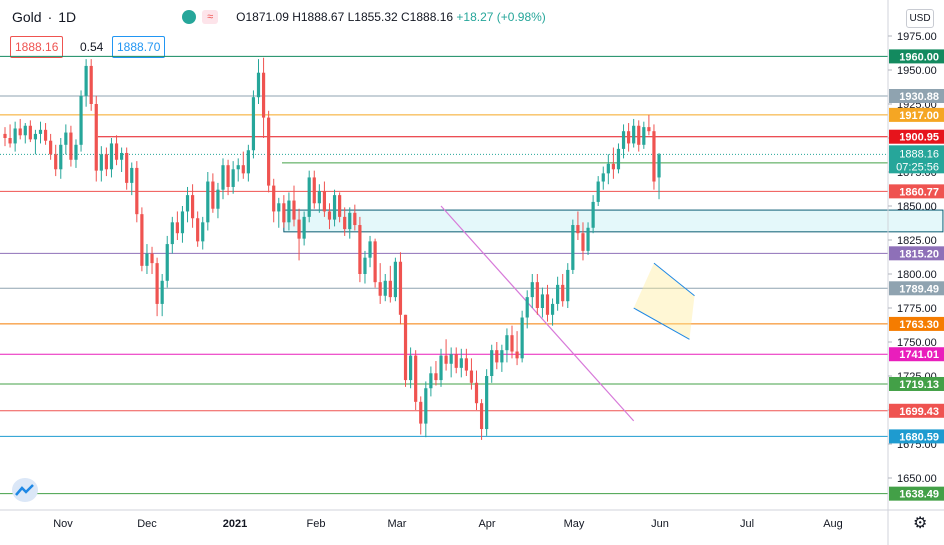  Describe the element at coordinates (25, 490) in the screenshot. I see `tradingview-logo-icon` at that location.